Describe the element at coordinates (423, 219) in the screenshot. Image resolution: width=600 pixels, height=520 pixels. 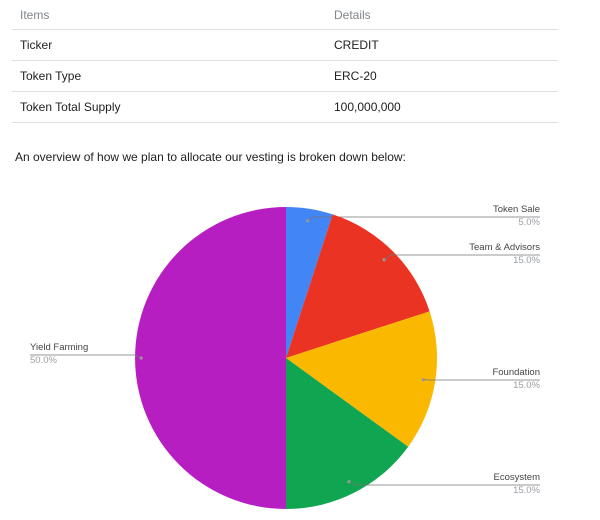
I see `leader-line-token-sale` at that location.